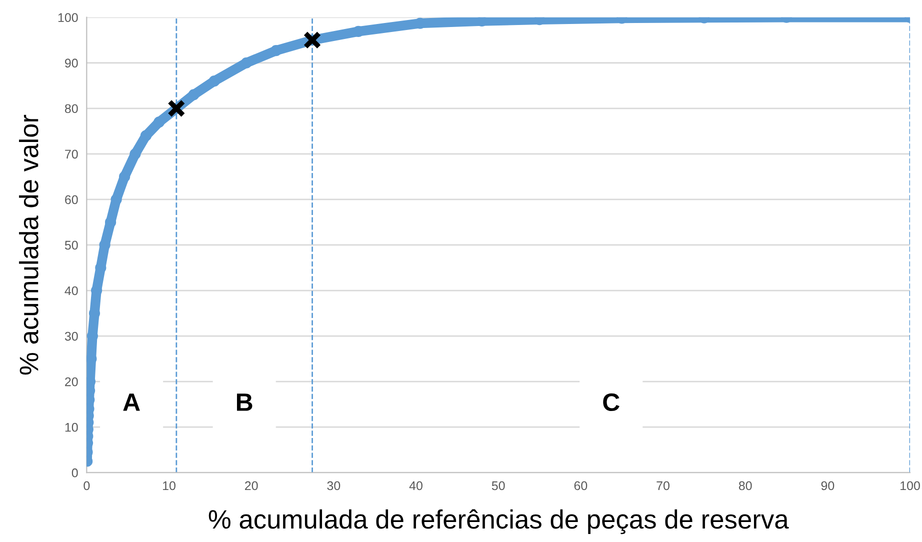 This screenshot has width=922, height=542. What do you see at coordinates (611, 402) in the screenshot?
I see `annotation: C` at bounding box center [611, 402].